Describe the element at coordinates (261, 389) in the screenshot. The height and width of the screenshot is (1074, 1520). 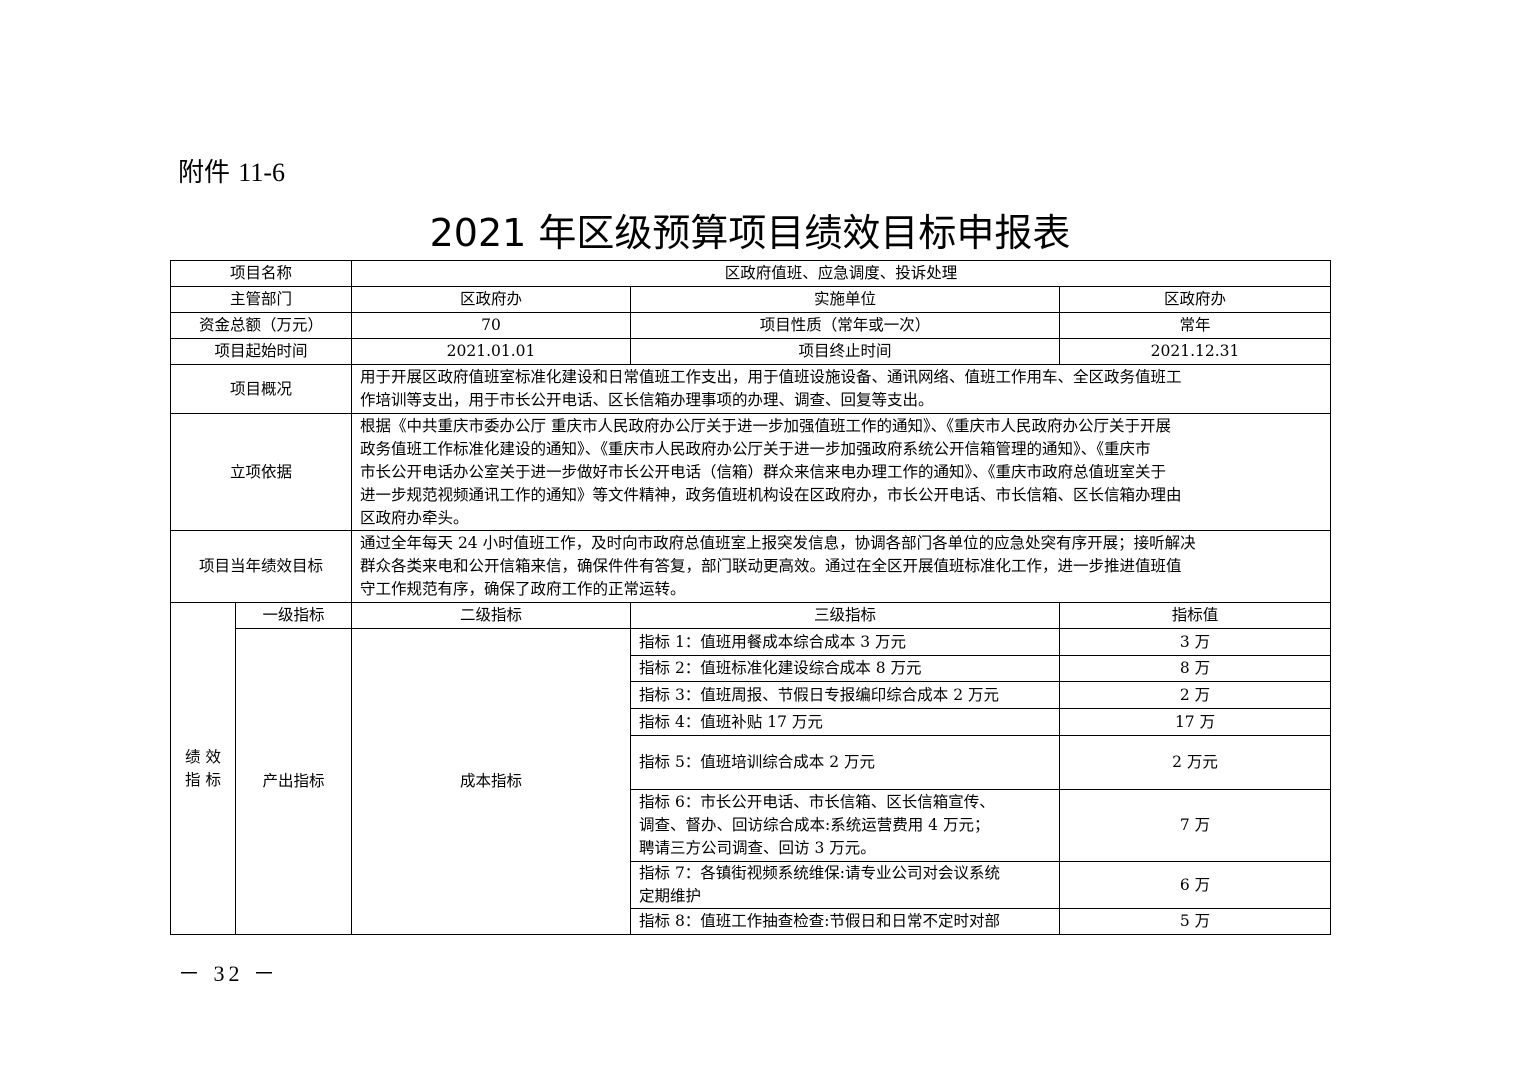
I see `overview-label: 项目概况` at that location.